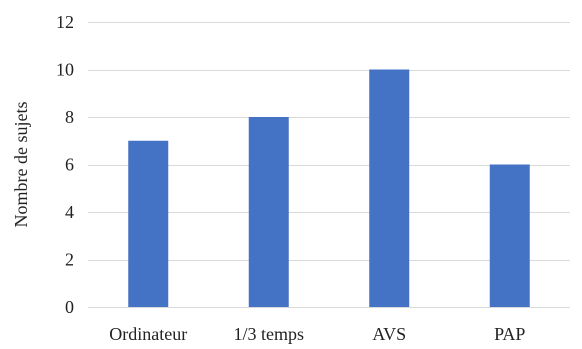 The image size is (582, 349). What do you see at coordinates (69, 260) in the screenshot?
I see `y-tick-label: 2` at bounding box center [69, 260].